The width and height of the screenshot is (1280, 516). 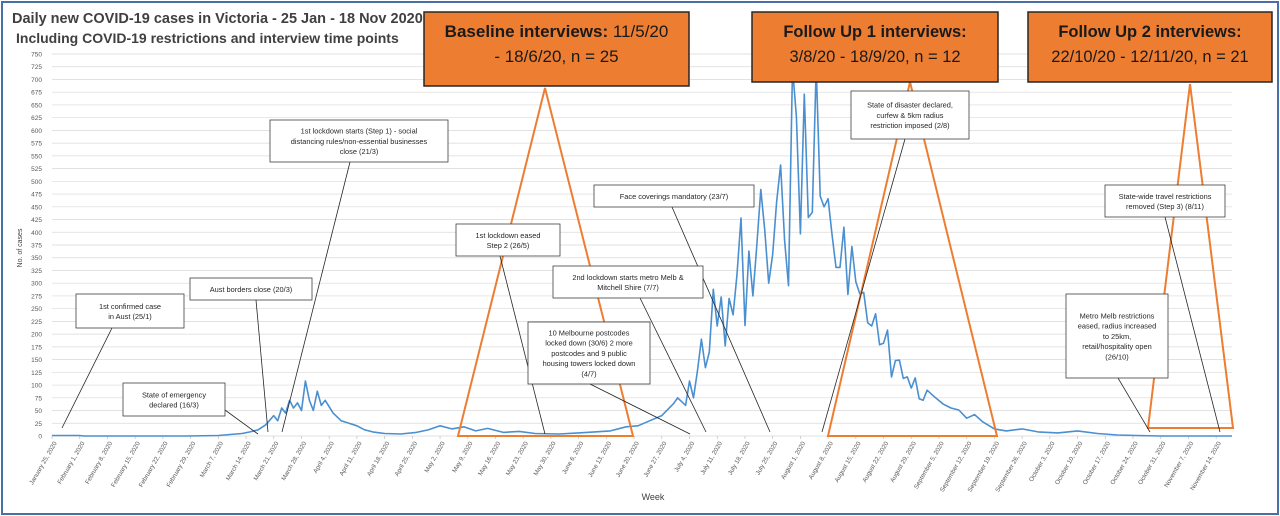 I want to click on y-tick-label: 25, so click(x=39, y=424).